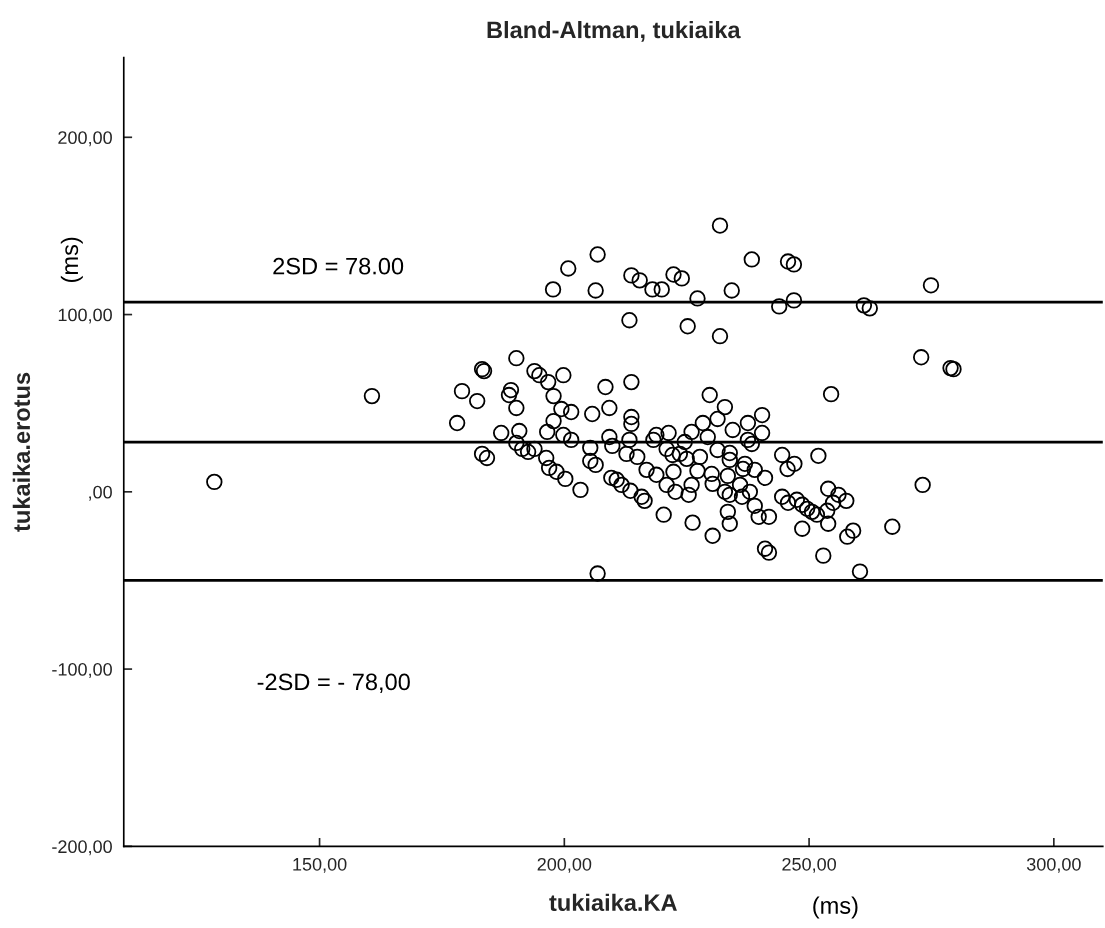 The height and width of the screenshot is (928, 1105). I want to click on x-tick-label: 300,00, so click(1053, 865).